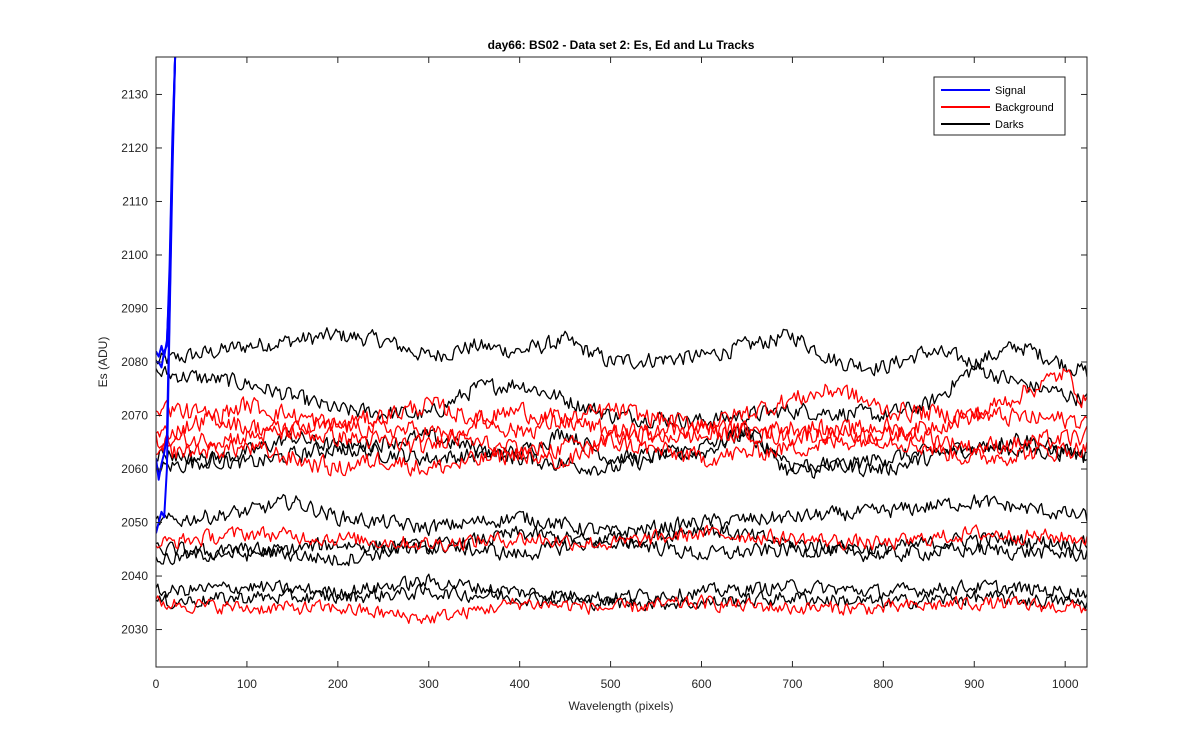  What do you see at coordinates (134, 576) in the screenshot?
I see `y-tick-label: 2040` at bounding box center [134, 576].